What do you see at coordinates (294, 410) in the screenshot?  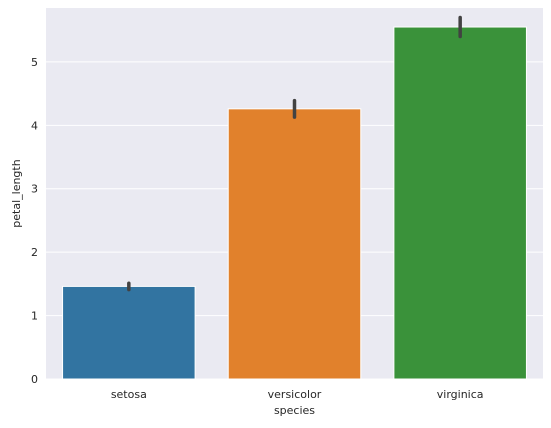 I see `x-axis-label: species` at bounding box center [294, 410].